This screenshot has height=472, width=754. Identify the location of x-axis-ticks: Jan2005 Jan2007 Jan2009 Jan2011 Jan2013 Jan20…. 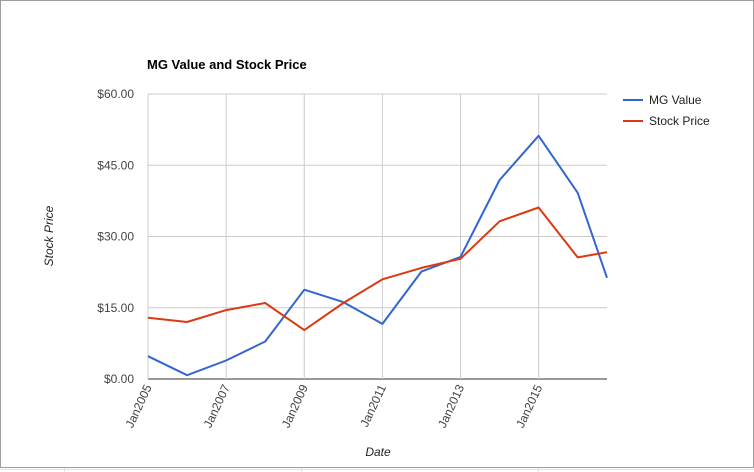
(334, 406).